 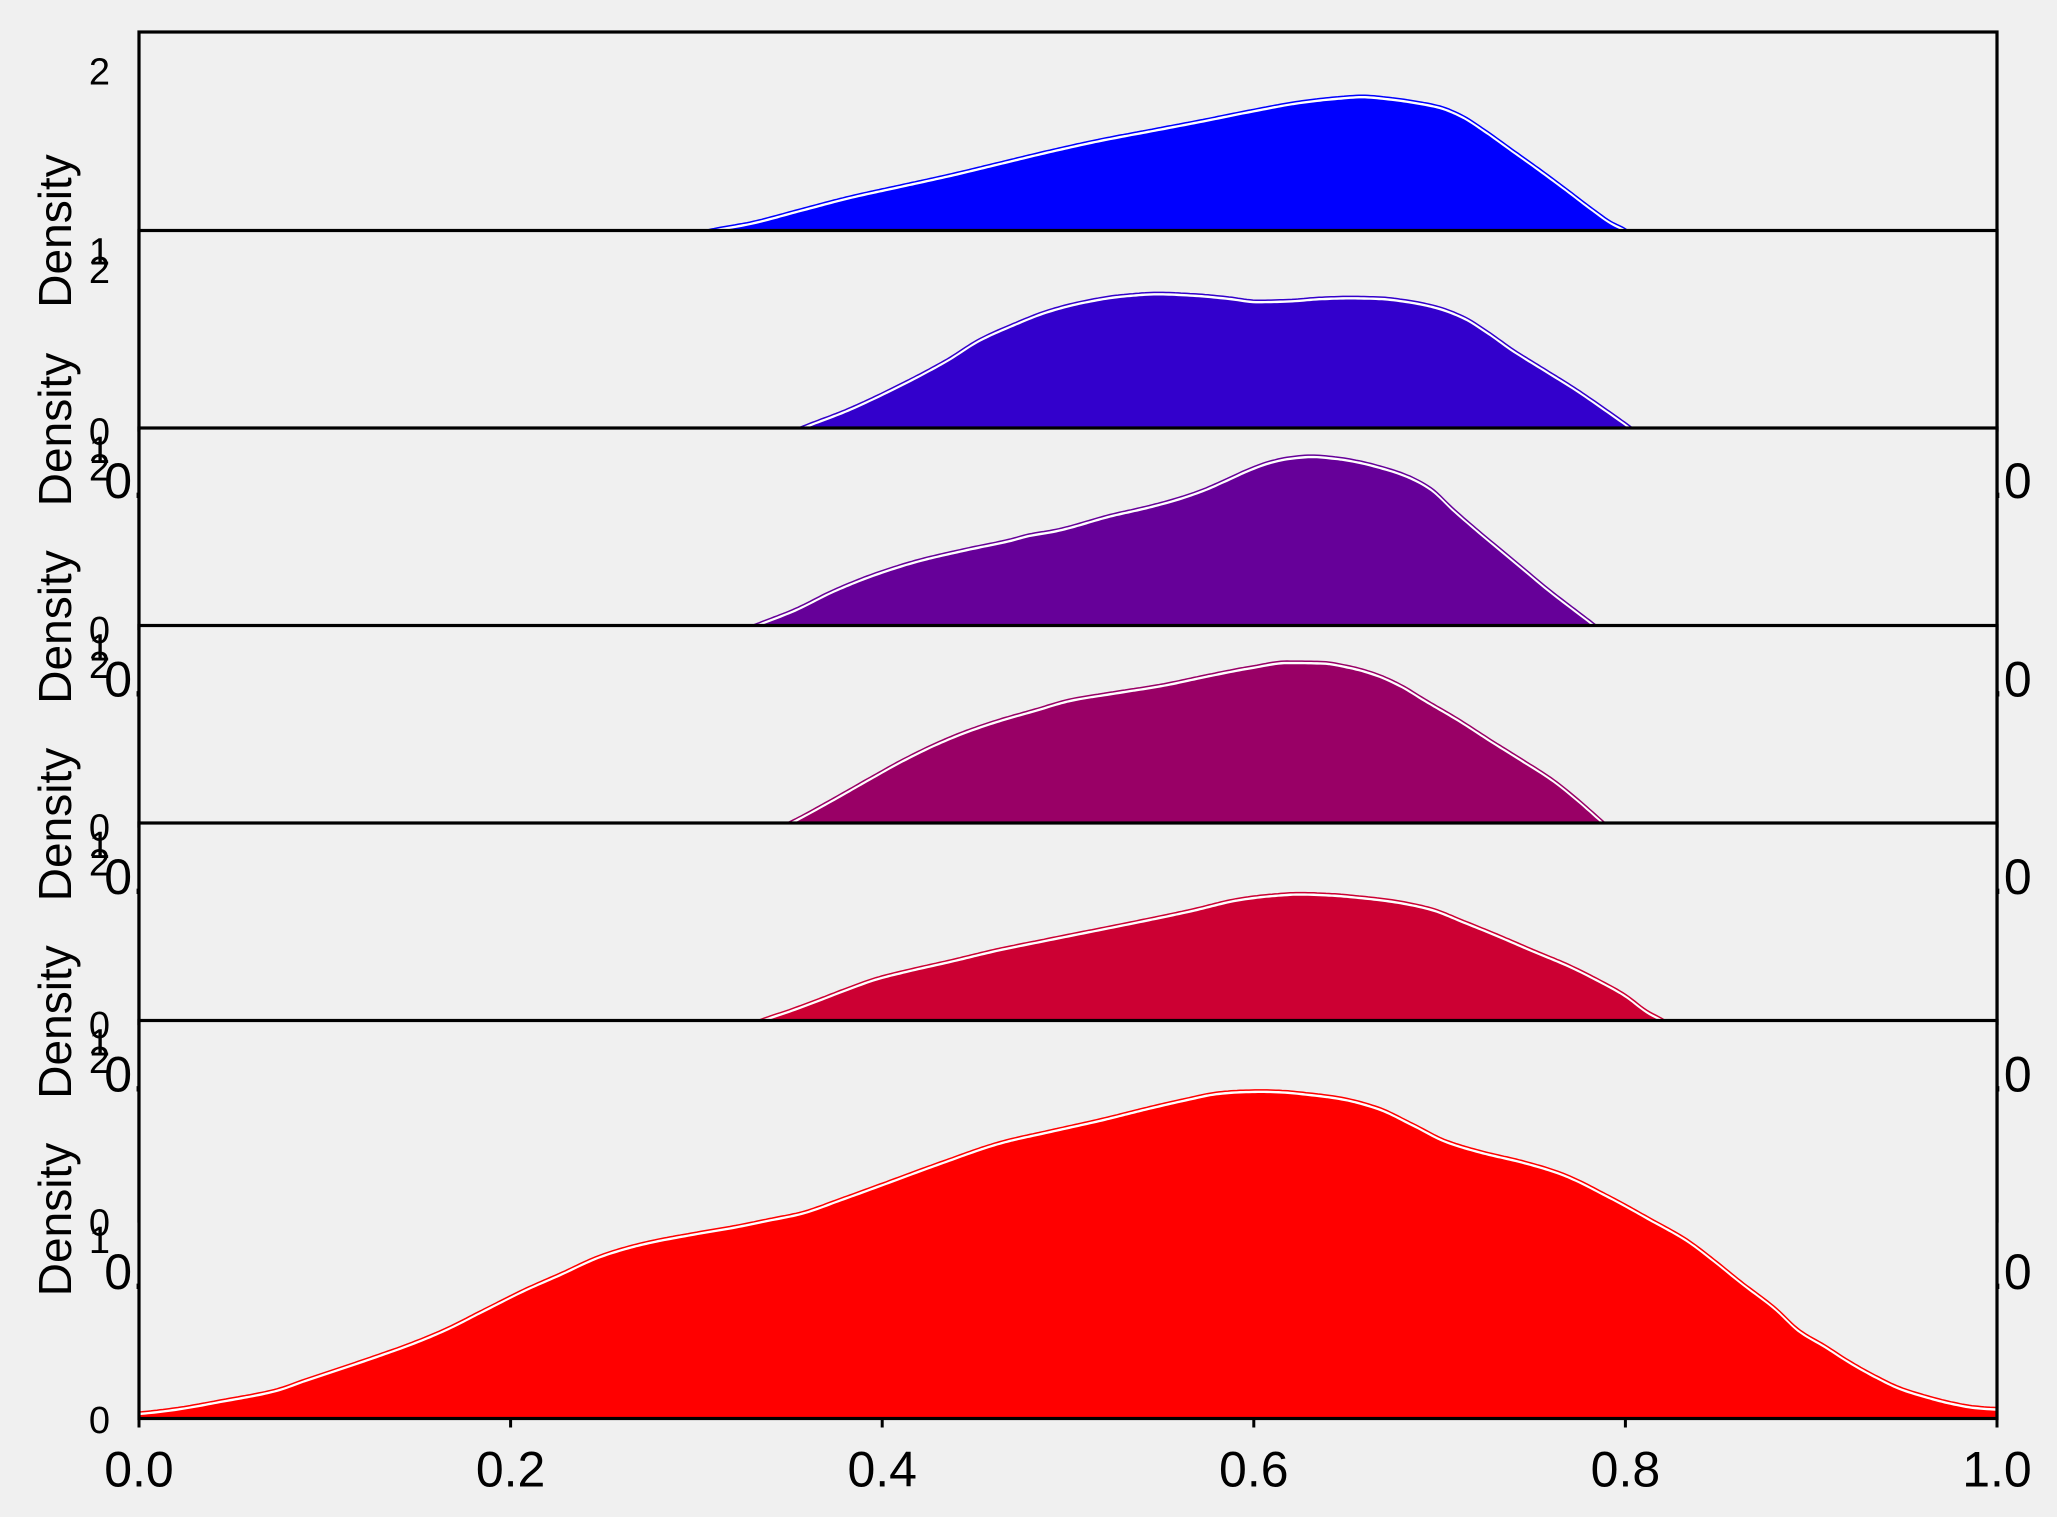 I want to click on svg-text: 0.4, so click(x=882, y=1470).